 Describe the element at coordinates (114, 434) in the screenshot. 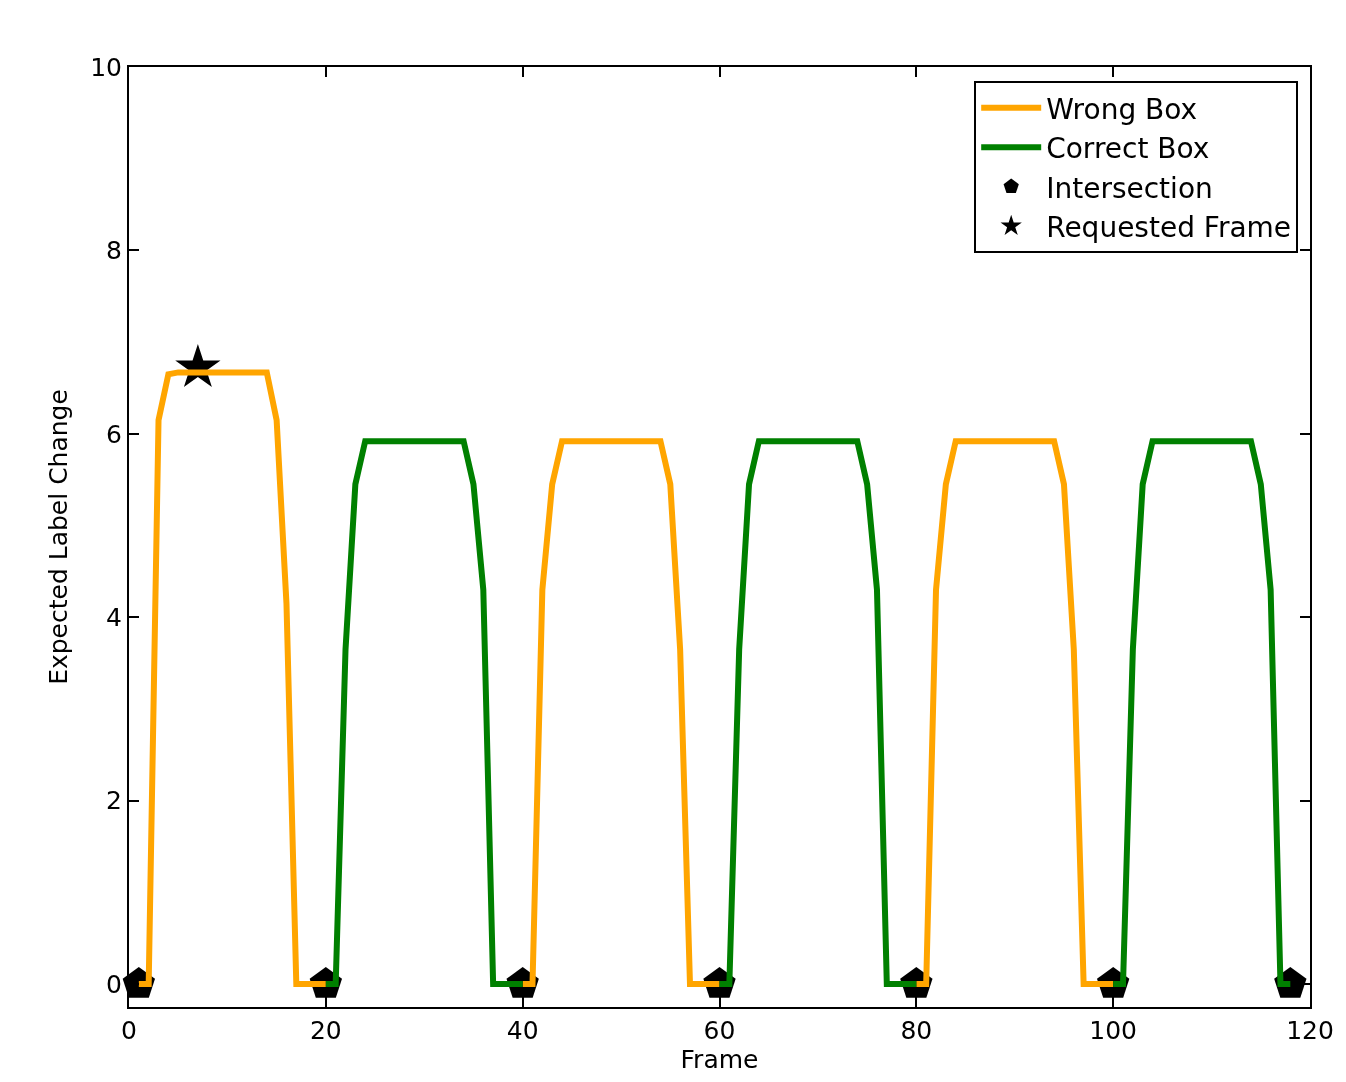

I see `y-tick-label: 6` at that location.